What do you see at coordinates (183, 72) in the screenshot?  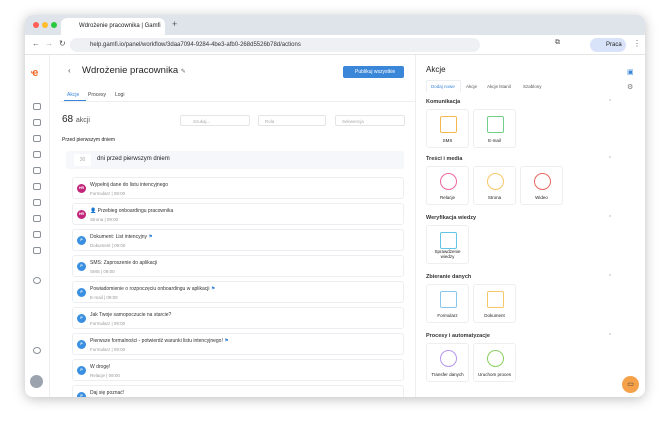 I see `edit-icon: ✎` at bounding box center [183, 72].